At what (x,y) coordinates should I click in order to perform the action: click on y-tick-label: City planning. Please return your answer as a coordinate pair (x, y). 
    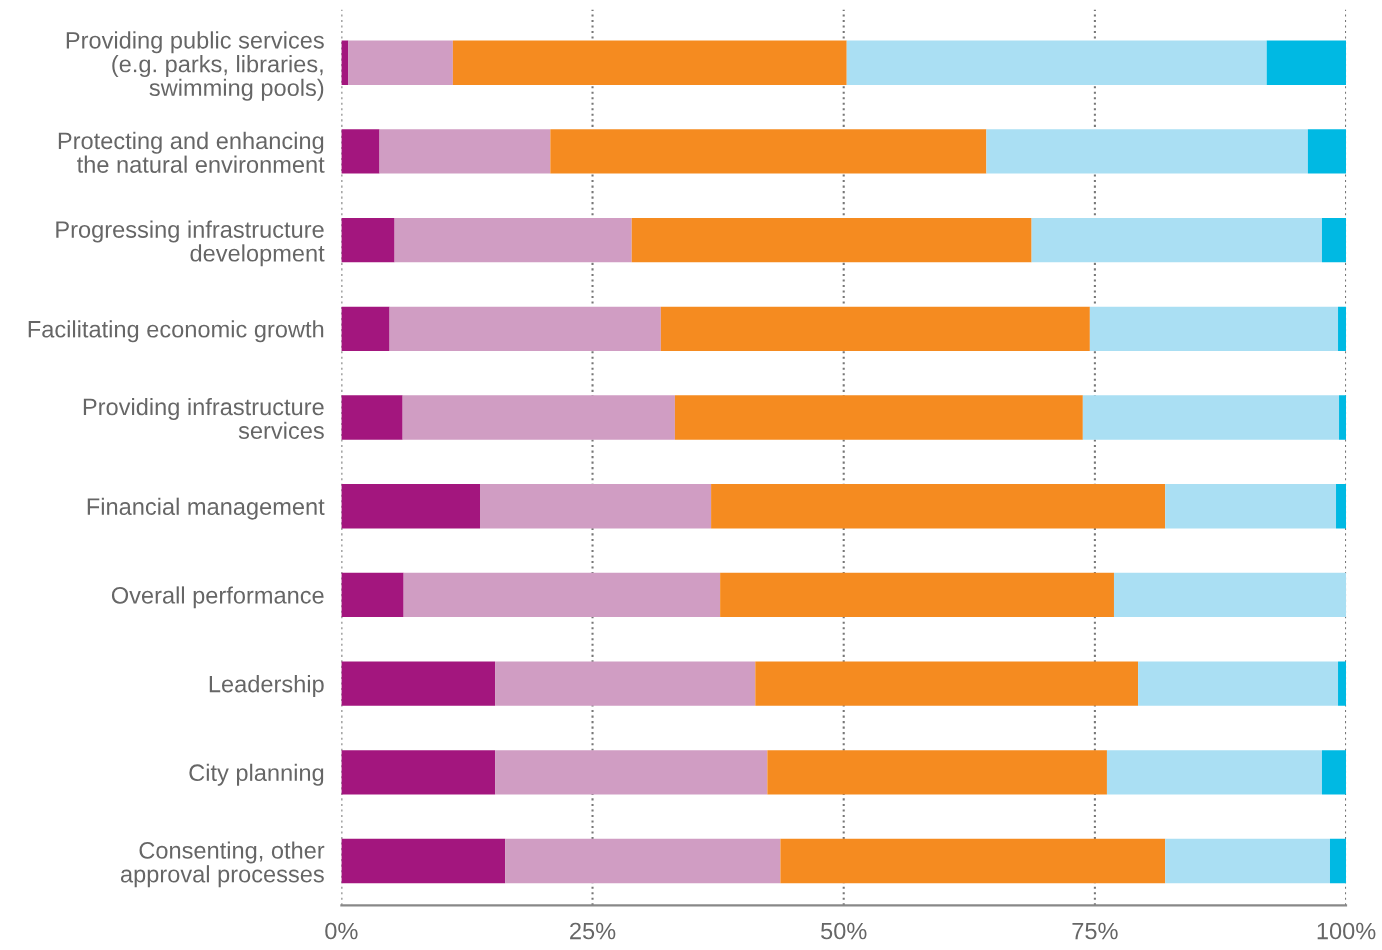
    Looking at the image, I should click on (256, 774).